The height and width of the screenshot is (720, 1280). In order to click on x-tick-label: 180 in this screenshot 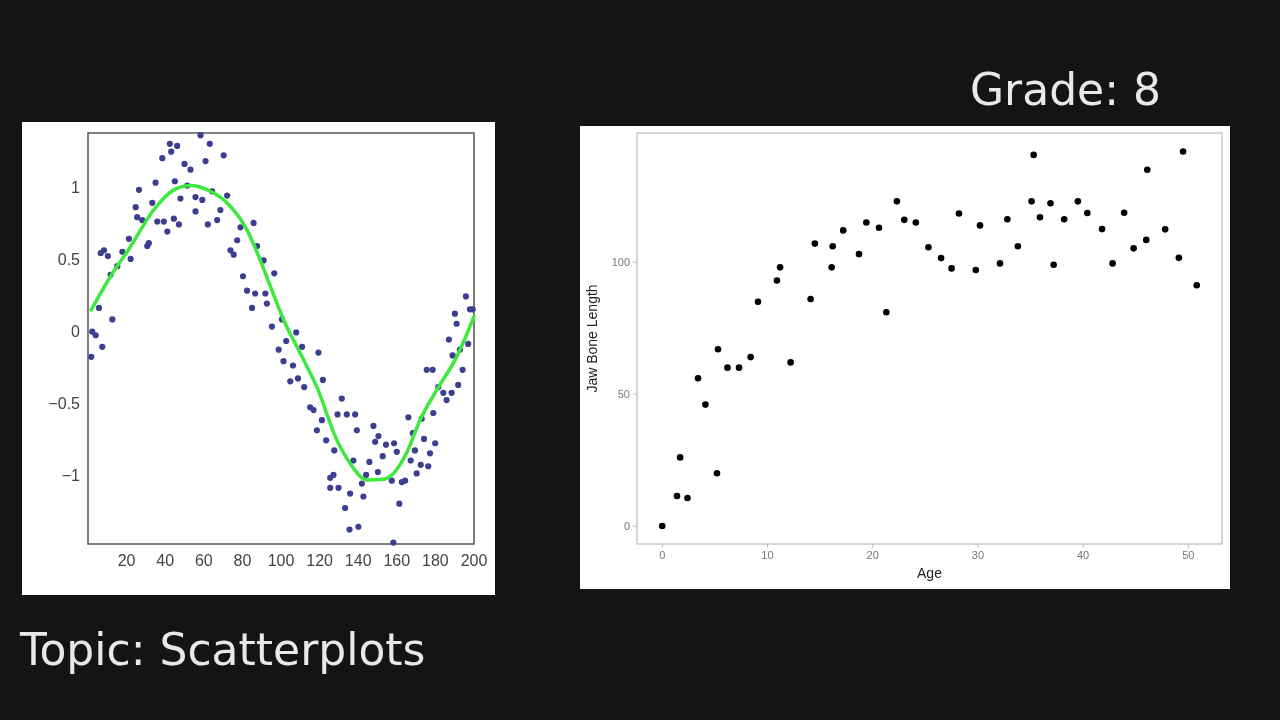, I will do `click(435, 560)`.